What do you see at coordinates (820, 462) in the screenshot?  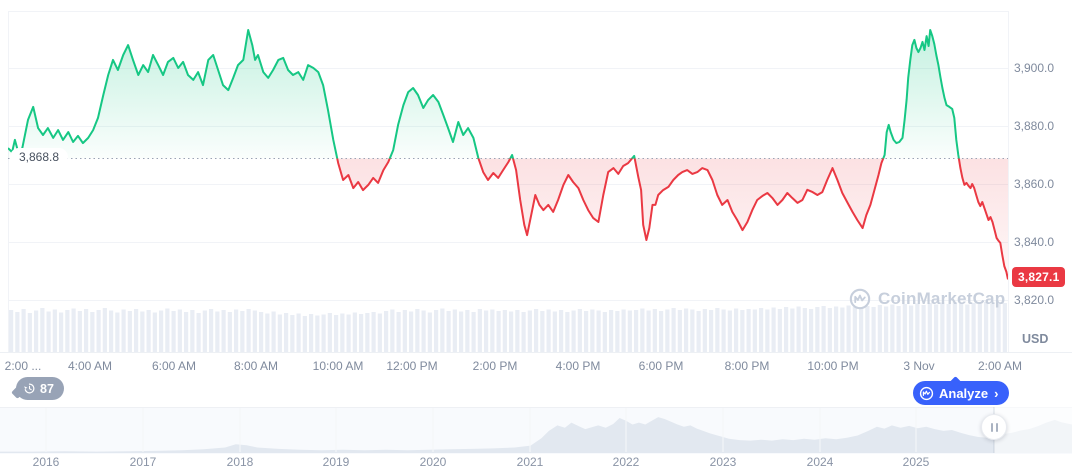 I see `timeline-year-label: 2024` at bounding box center [820, 462].